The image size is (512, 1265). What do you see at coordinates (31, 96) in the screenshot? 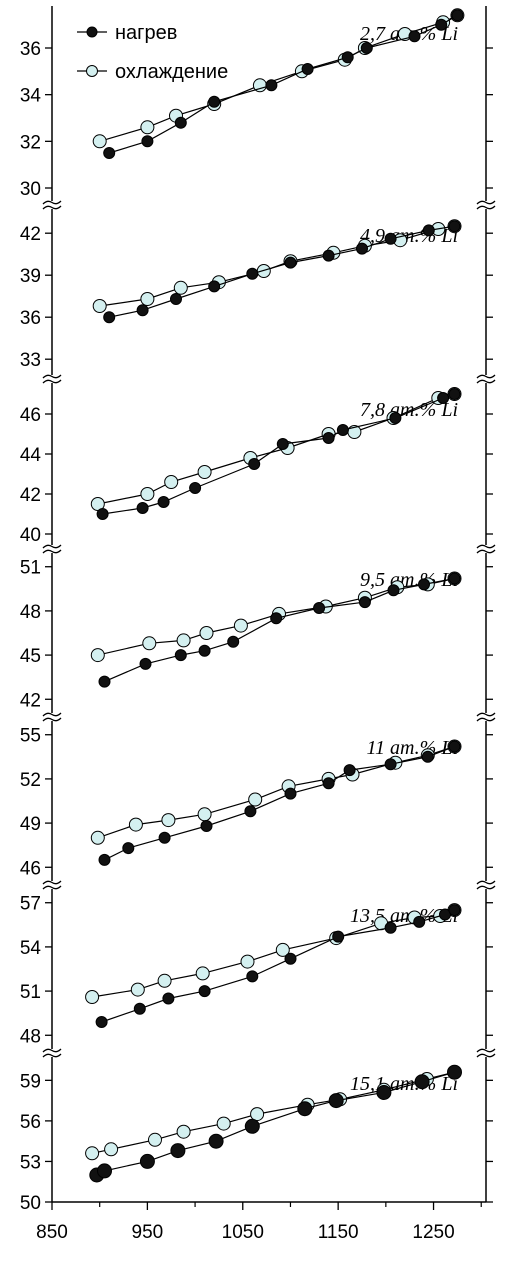
I see `y-tick-label: 34` at bounding box center [31, 96].